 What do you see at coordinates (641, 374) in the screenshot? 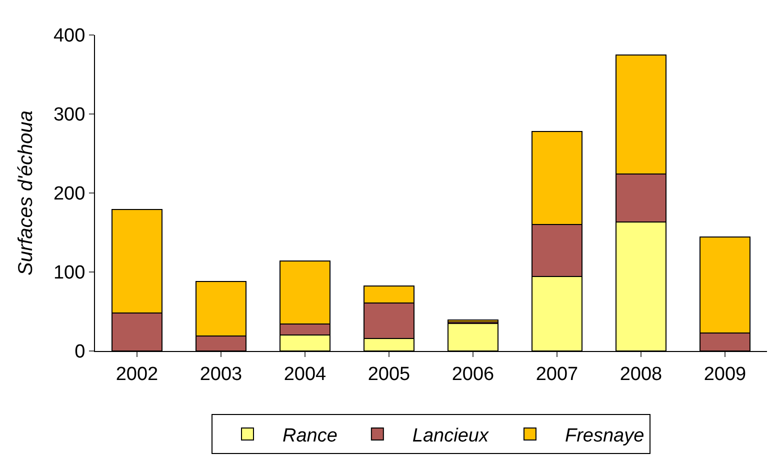
I see `x-tick-label: 2008` at bounding box center [641, 374].